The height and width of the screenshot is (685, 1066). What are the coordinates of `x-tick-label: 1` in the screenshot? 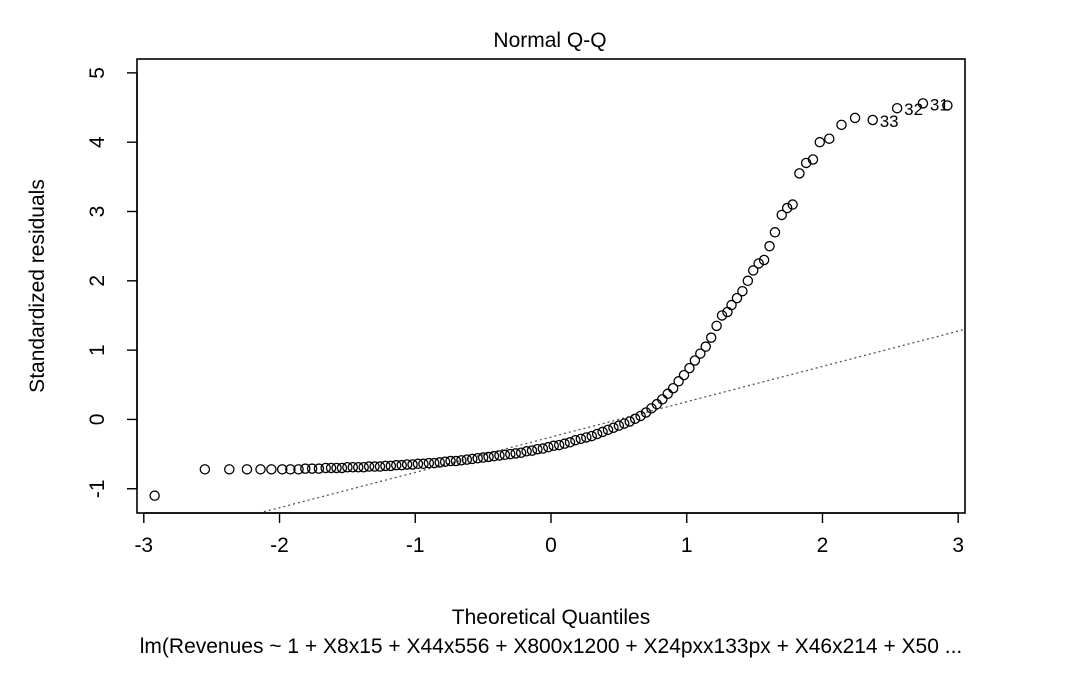 It's located at (687, 545).